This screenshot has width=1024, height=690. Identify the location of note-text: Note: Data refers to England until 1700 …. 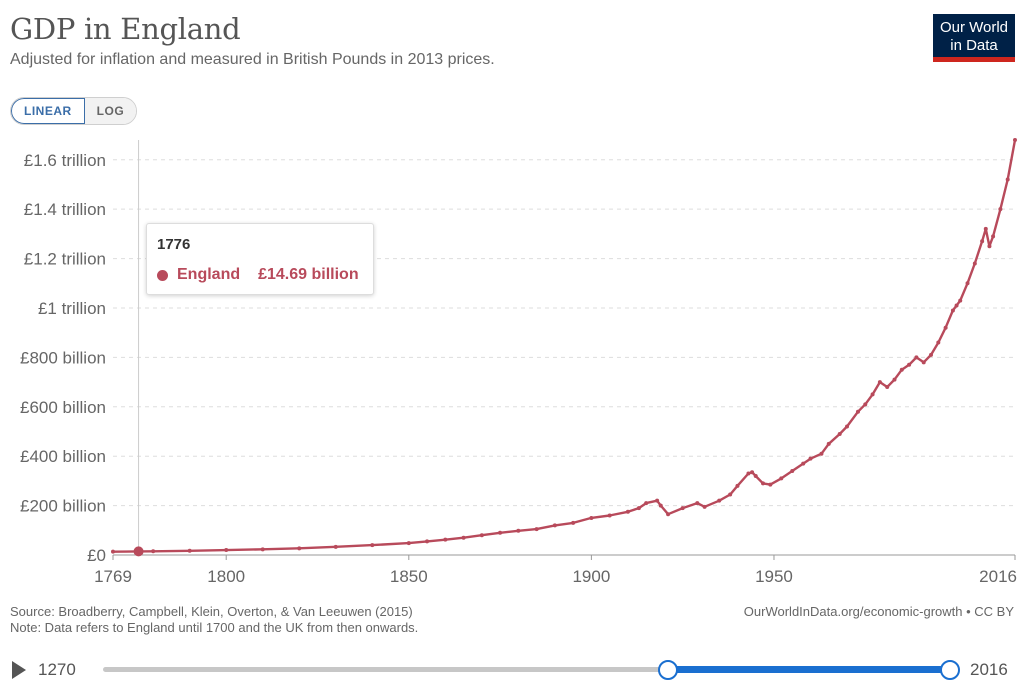
(214, 627).